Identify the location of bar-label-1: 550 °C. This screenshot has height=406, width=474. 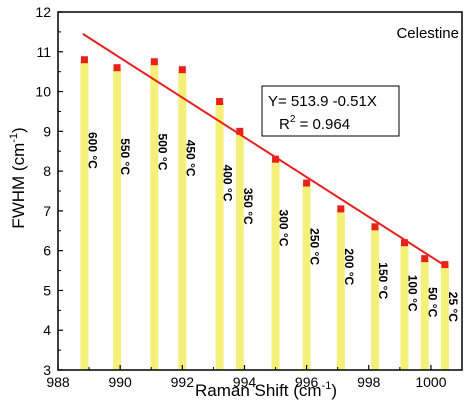
(125, 156).